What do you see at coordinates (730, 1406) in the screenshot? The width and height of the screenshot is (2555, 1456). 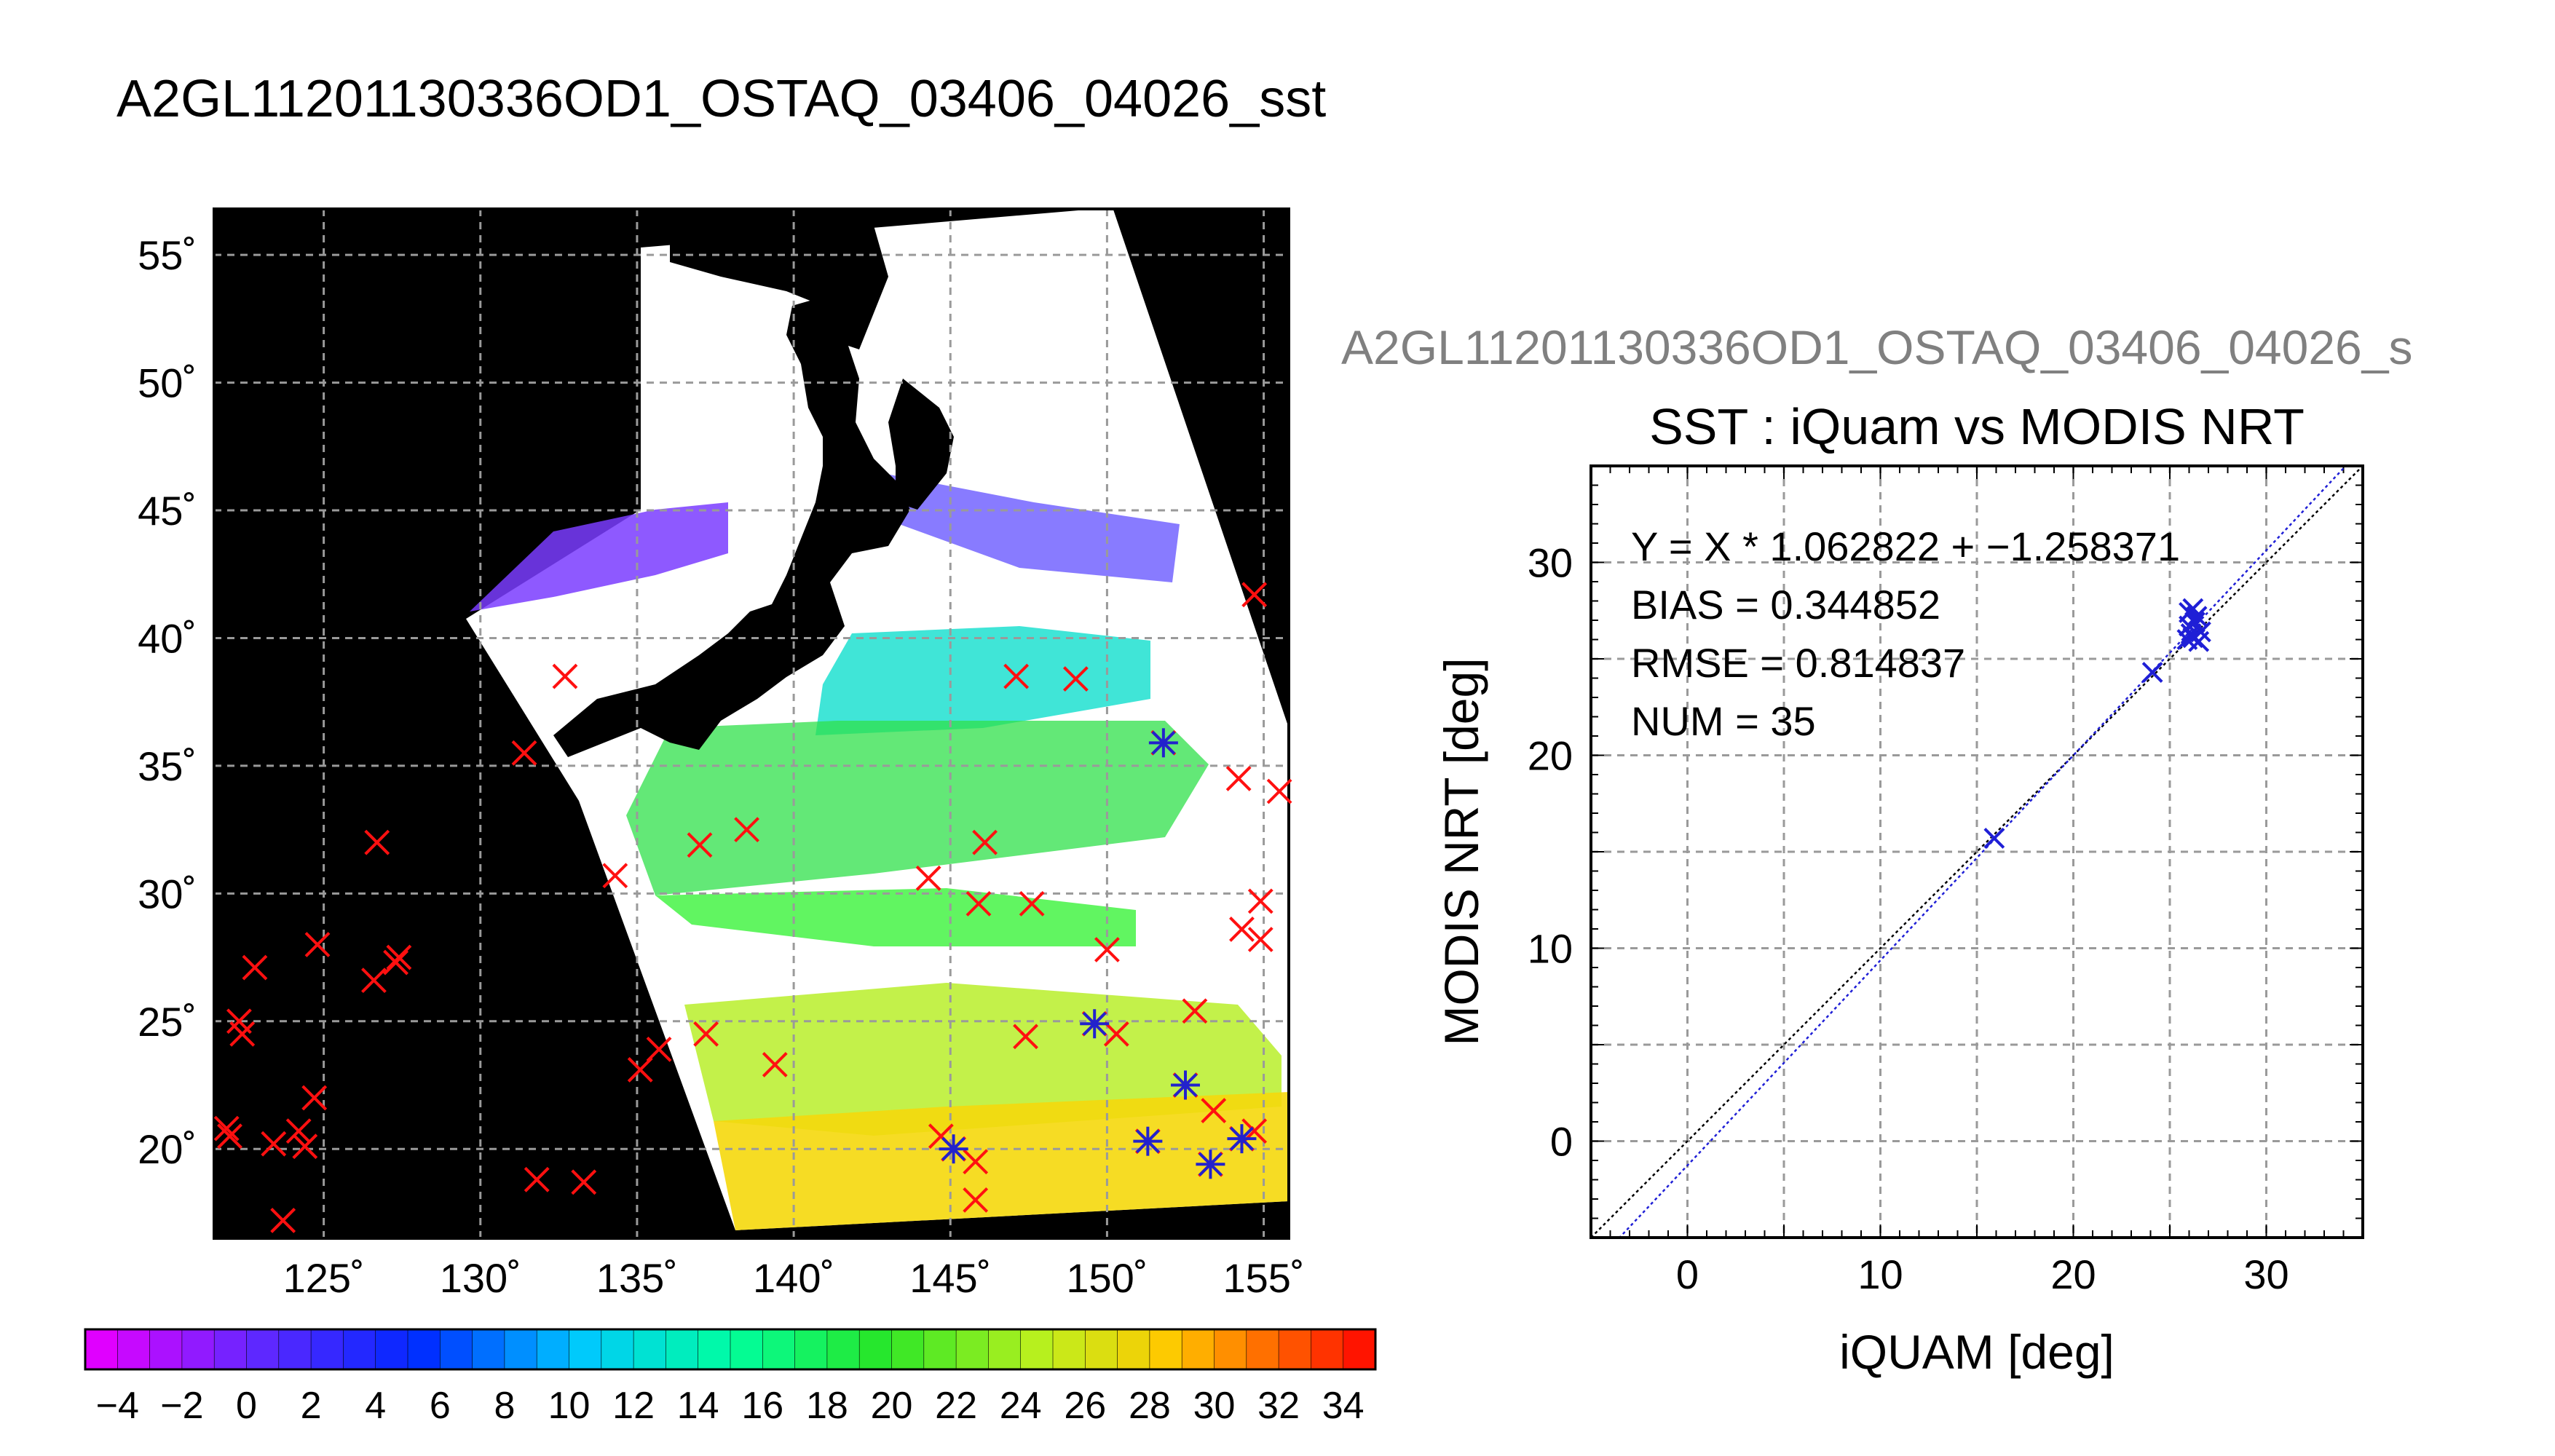 I see `colorbar-labels: −4 −2 0 2 4 6 8 10 12 14 16 18 20 22 24 26 28 30 32 34` at bounding box center [730, 1406].